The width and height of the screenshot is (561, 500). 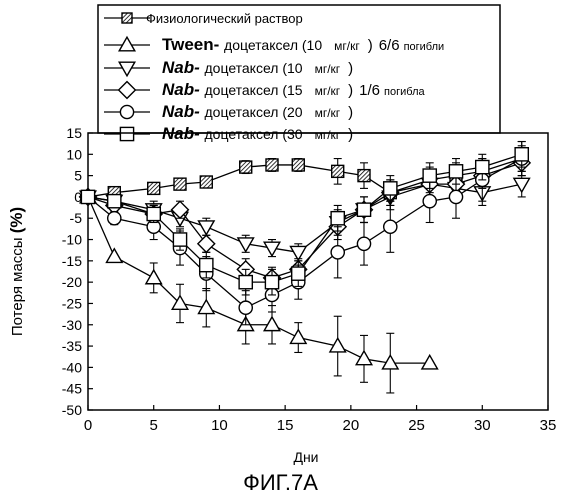 What do you see at coordinates (74, 154) in the screenshot?
I see `y-tick-label: 10` at bounding box center [74, 154].